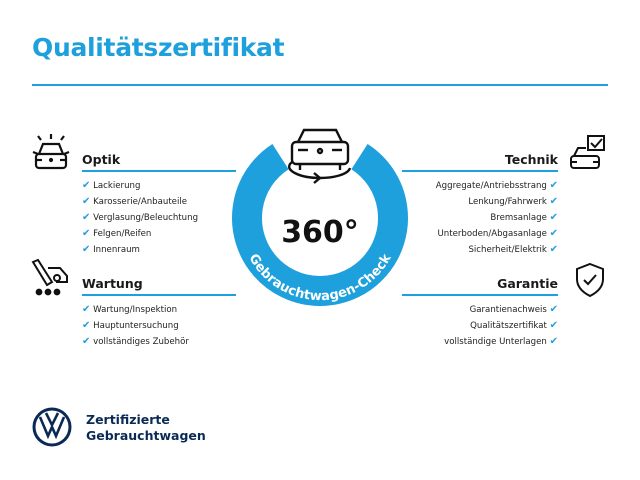  I want to click on list-item: Sicherheit/Elektrik ✔, so click(497, 250).